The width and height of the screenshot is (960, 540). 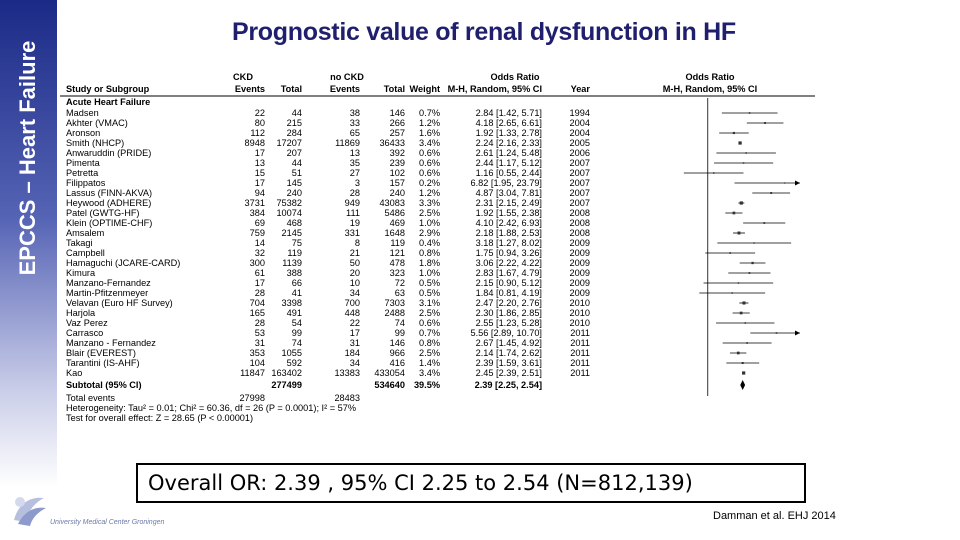 What do you see at coordinates (506, 333) in the screenshot?
I see `study-ci: 5.56 [2.89, 10.70]` at bounding box center [506, 333].